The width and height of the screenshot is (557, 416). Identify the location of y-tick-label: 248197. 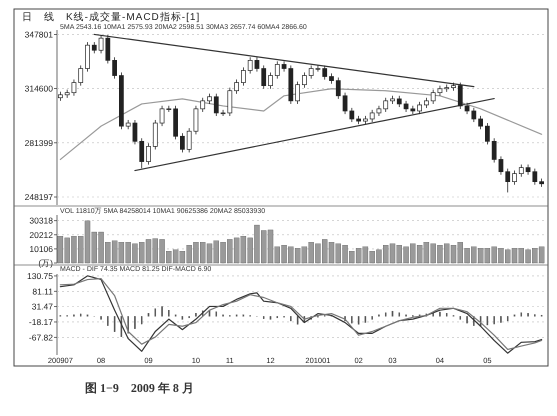
(39, 197).